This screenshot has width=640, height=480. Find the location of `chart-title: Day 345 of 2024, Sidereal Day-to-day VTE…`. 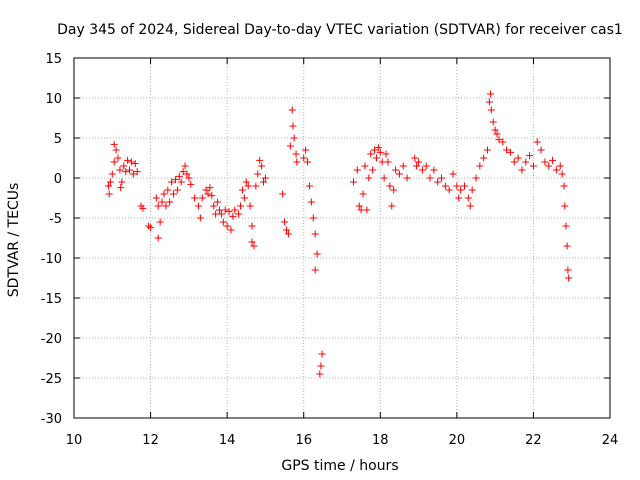

chart-title: Day 345 of 2024, Sidereal Day-to-day VTE… is located at coordinates (340, 30).